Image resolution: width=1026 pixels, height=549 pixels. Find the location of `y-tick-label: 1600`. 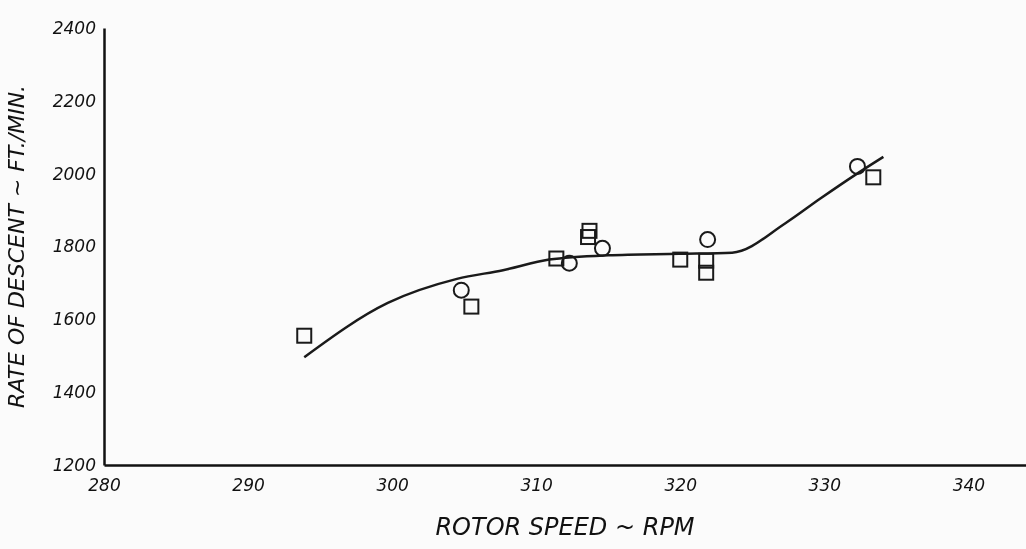

y-tick-label: 1600 is located at coordinates (74, 319).